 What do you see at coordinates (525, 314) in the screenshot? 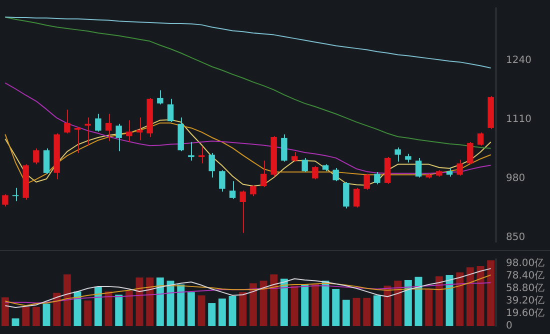
I see `y-tick-label: 19.60亿` at bounding box center [525, 314].